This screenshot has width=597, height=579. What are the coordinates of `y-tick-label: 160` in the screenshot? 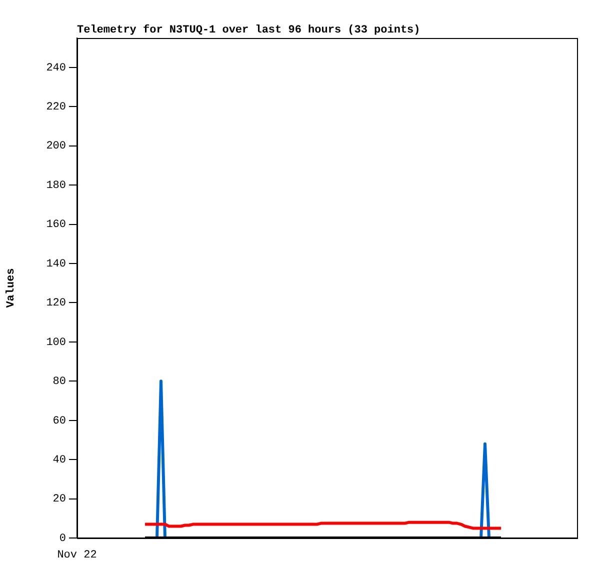 It's located at (56, 225).